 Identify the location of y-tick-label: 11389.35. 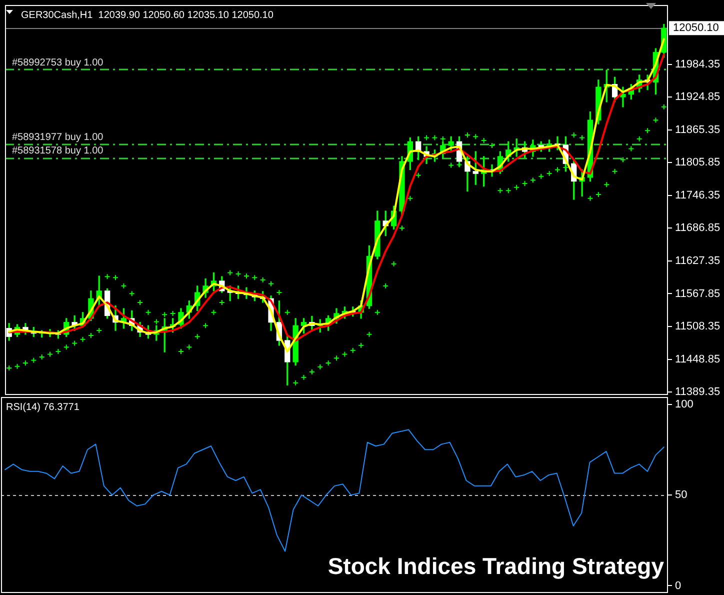
(697, 392).